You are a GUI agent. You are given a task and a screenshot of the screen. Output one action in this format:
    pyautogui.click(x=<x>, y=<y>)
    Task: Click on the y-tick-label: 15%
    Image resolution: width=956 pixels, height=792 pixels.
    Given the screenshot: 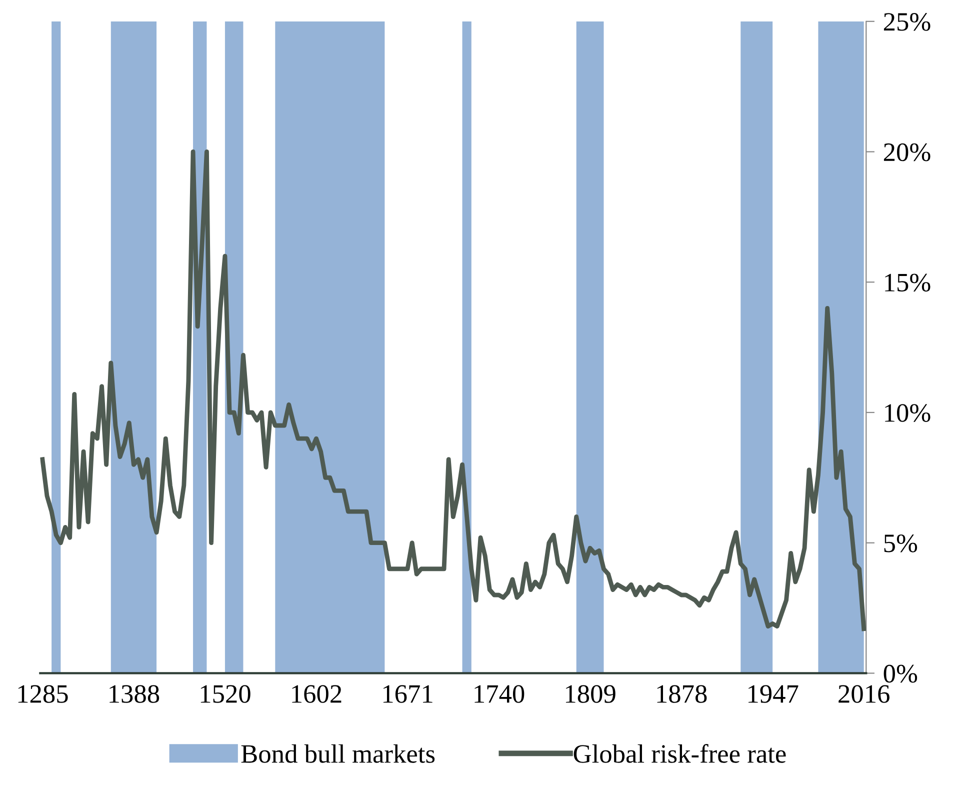 What is the action you would take?
    pyautogui.click(x=907, y=283)
    